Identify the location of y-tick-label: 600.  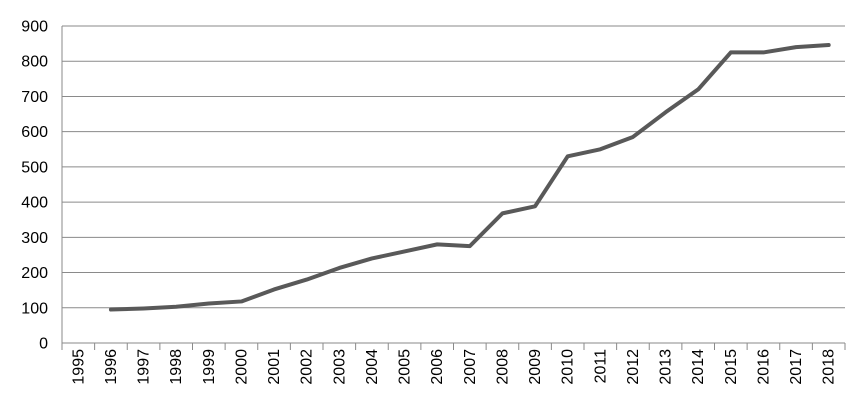
(34, 132).